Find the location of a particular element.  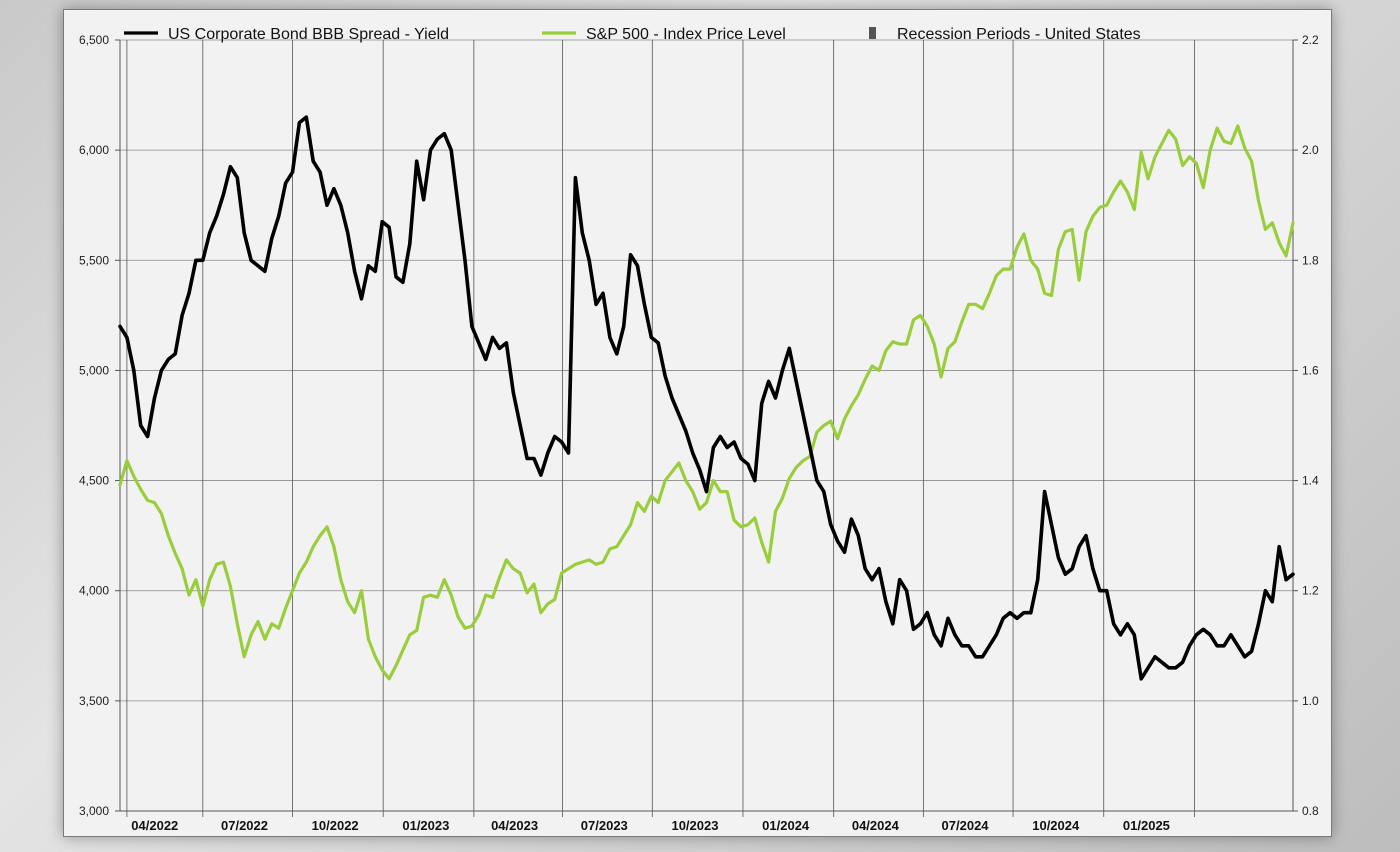

legend-label: S&P 500 - Index Price Level is located at coordinates (686, 34).